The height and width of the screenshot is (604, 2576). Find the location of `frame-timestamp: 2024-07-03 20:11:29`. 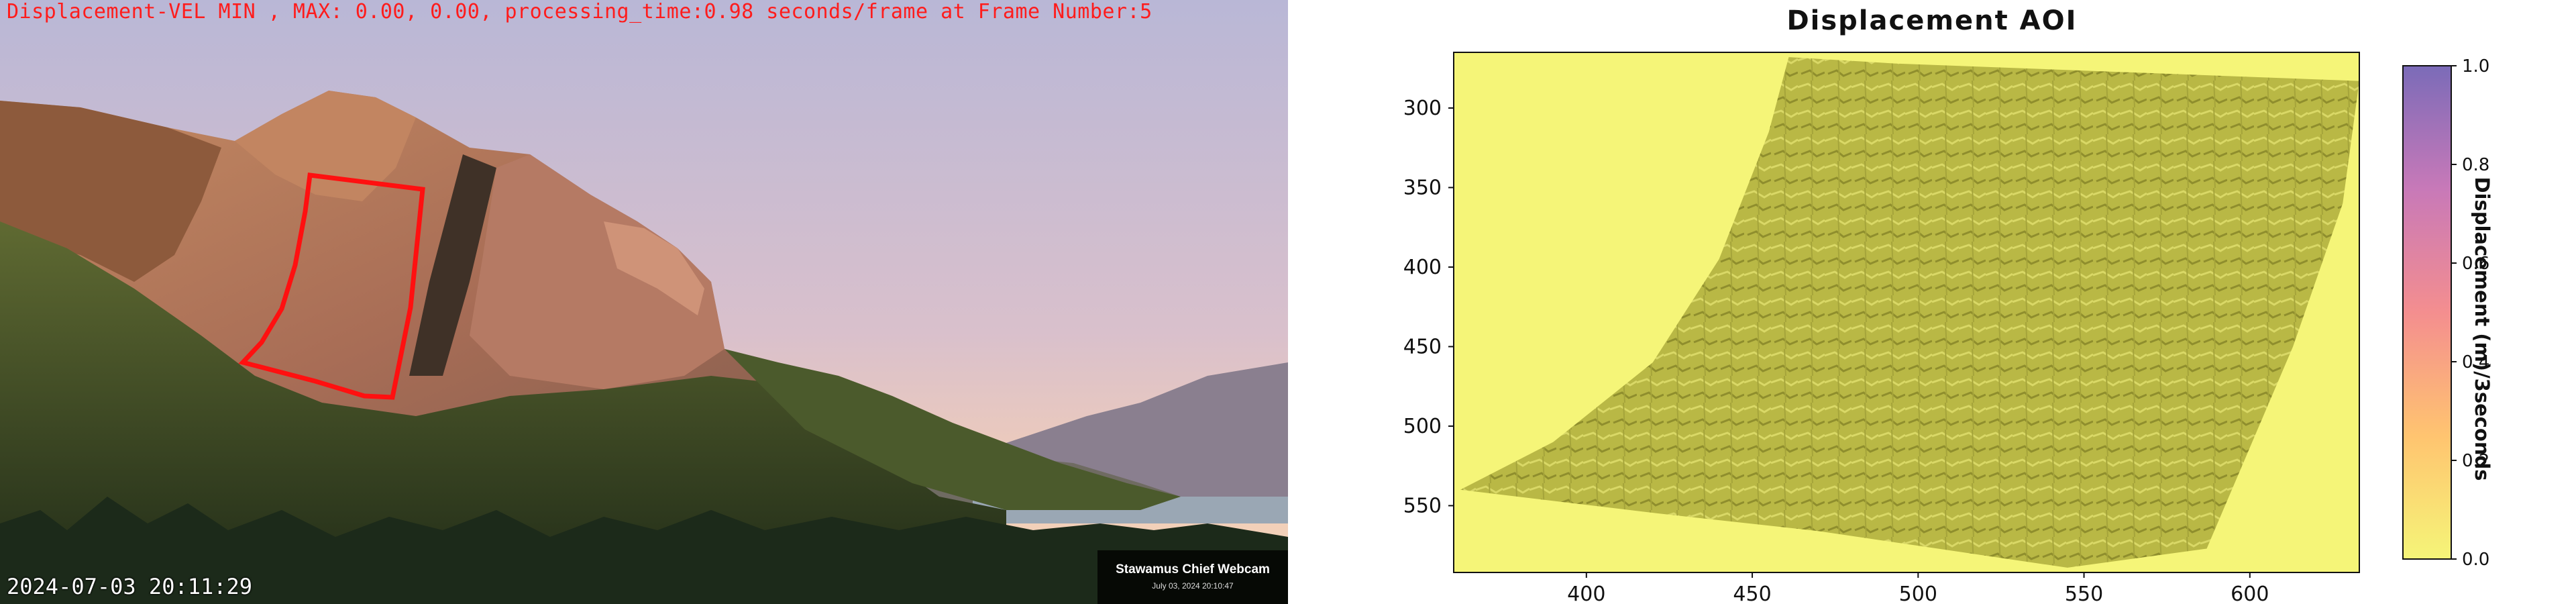

frame-timestamp: 2024-07-03 20:11:29 is located at coordinates (130, 586).